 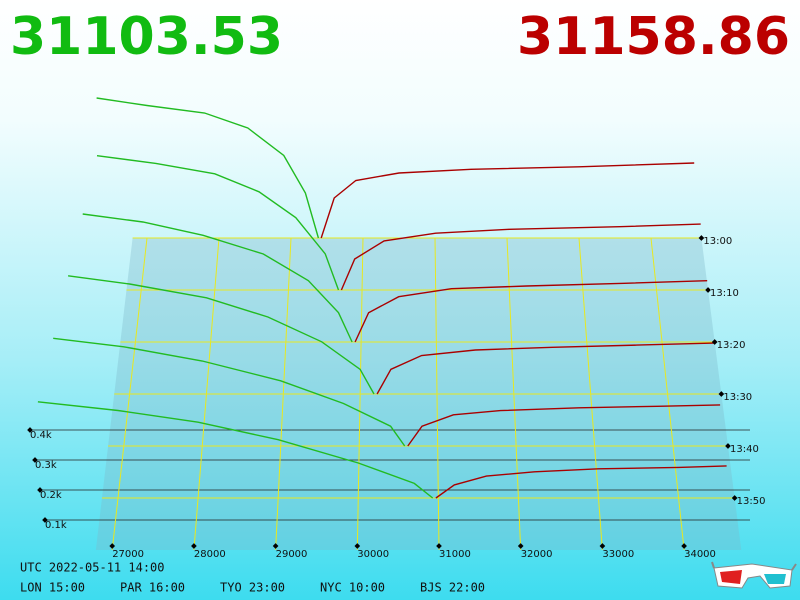 What do you see at coordinates (700, 554) in the screenshot?
I see `price-tick-label: 34000` at bounding box center [700, 554].